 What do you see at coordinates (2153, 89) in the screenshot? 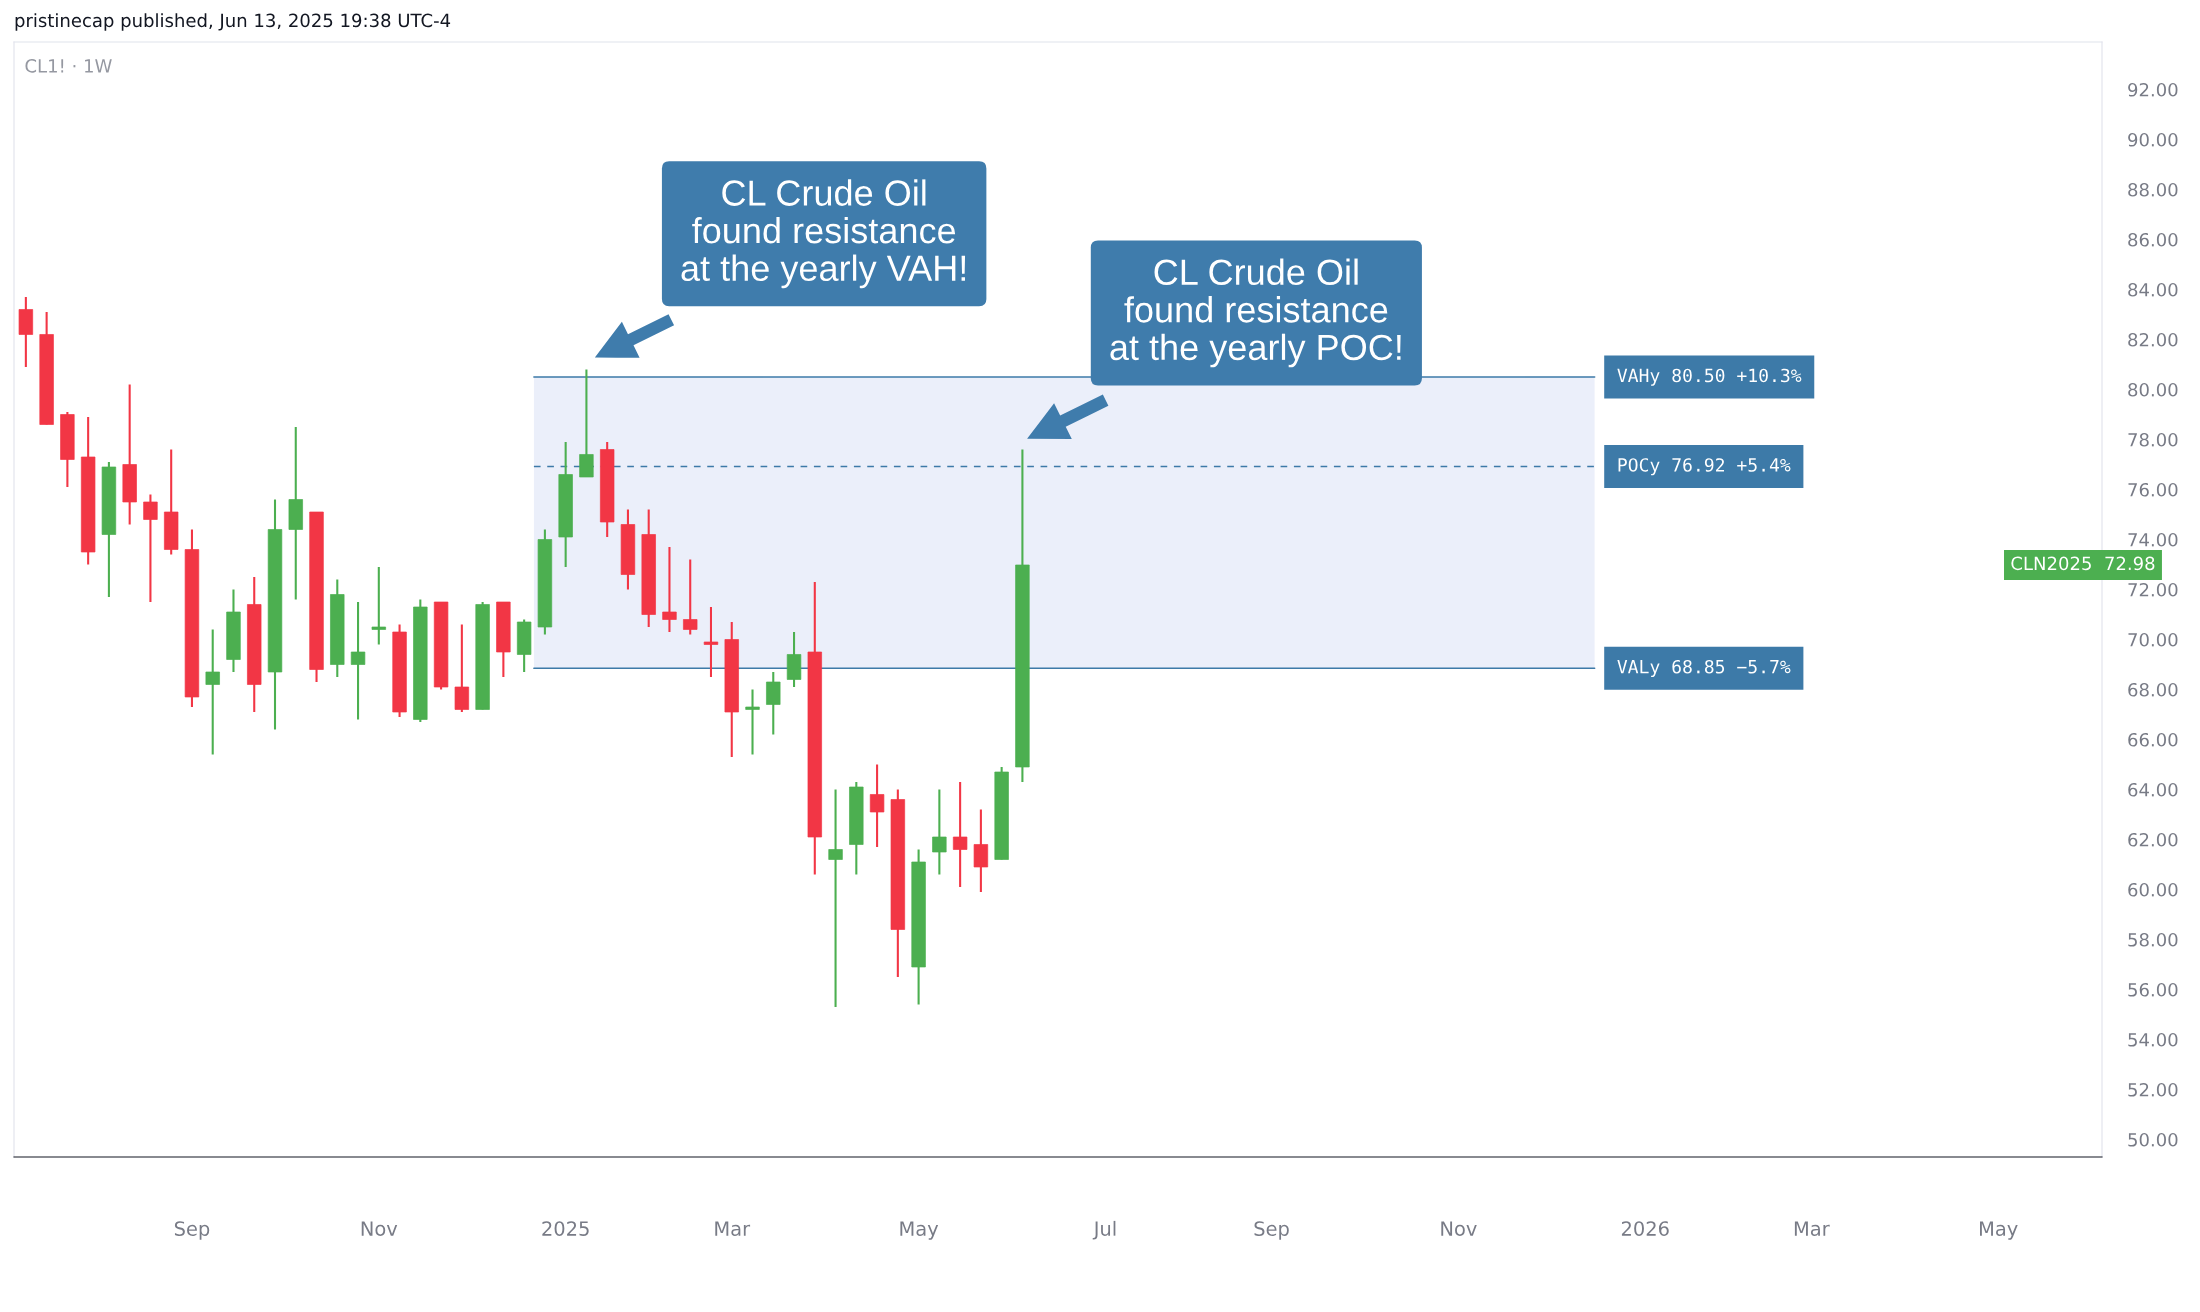
I see `y-tick-label: 92.00` at bounding box center [2153, 89].